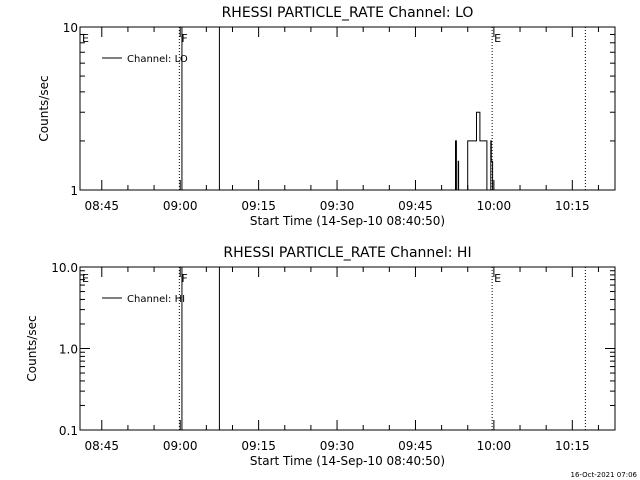 This screenshot has height=480, width=640. Describe the element at coordinates (70, 28) in the screenshot. I see `y-tick-label: 10` at that location.